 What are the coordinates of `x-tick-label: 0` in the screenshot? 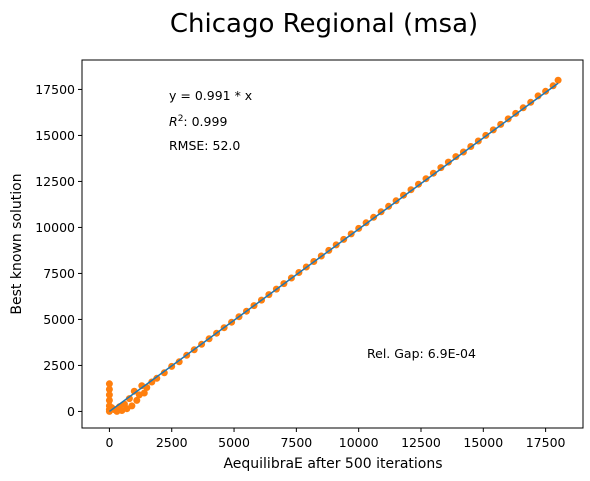 It's located at (109, 442).